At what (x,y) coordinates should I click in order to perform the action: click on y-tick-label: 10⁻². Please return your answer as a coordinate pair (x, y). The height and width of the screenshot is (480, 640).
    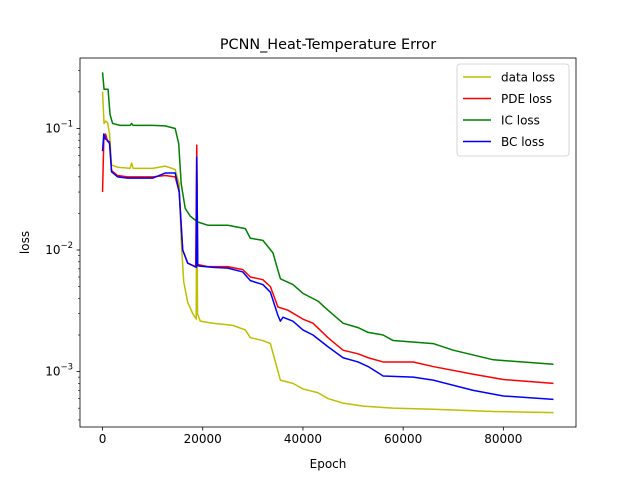
    Looking at the image, I should click on (59, 249).